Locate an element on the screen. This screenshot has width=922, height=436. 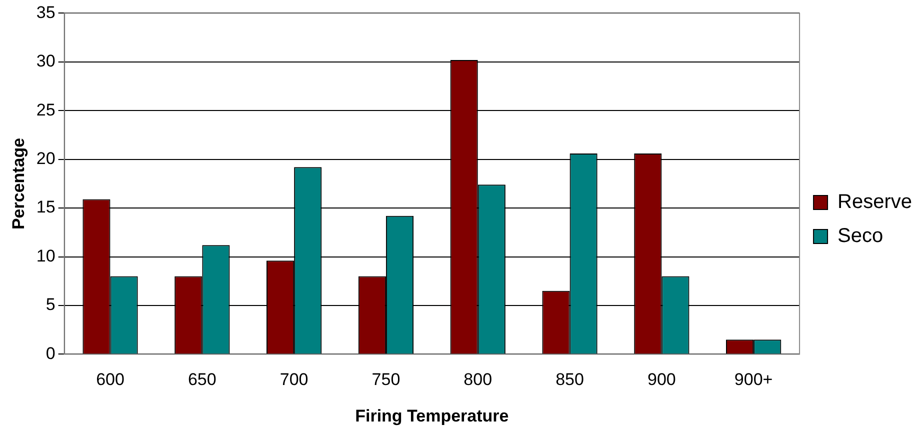
x-tick-label: 900 is located at coordinates (661, 380).